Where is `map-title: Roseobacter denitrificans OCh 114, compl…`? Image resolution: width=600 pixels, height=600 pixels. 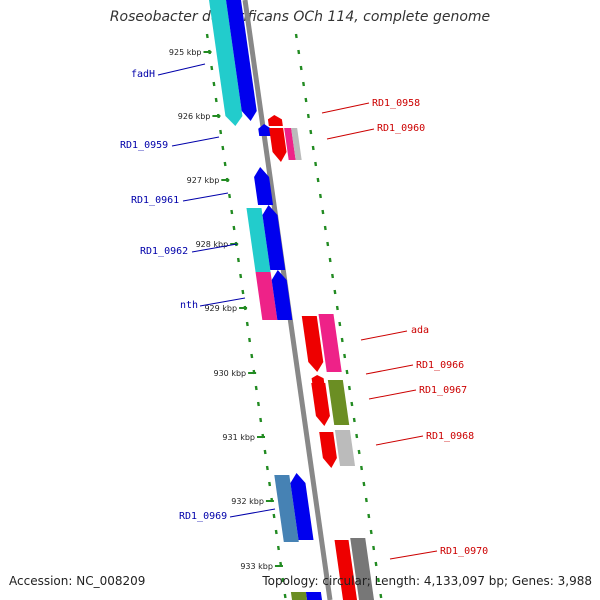 map-title: Roseobacter denitrificans OCh 114, compl… is located at coordinates (300, 17).